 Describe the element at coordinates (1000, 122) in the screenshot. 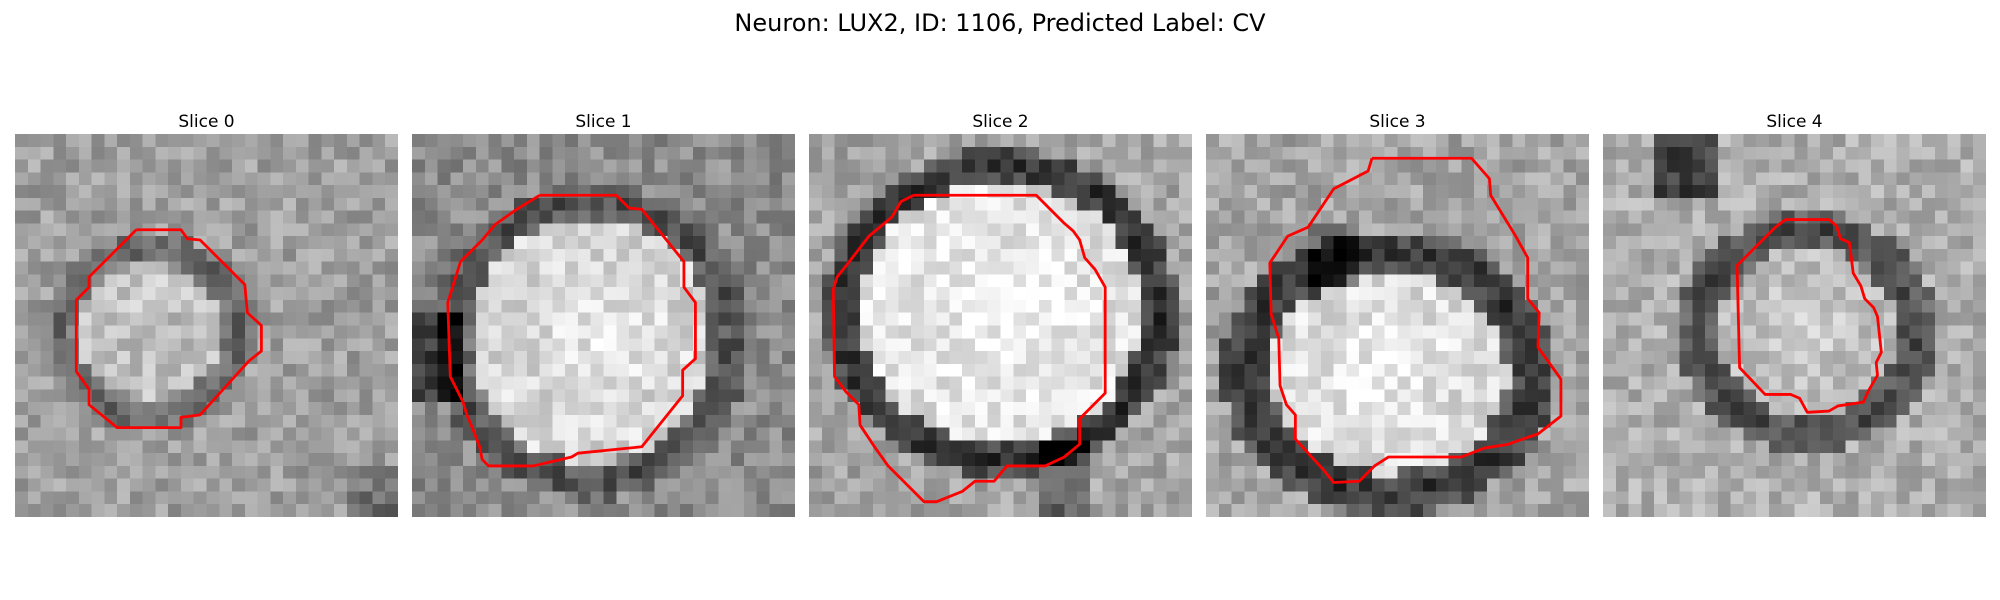

I see `slice-title-2: Slice 2` at that location.